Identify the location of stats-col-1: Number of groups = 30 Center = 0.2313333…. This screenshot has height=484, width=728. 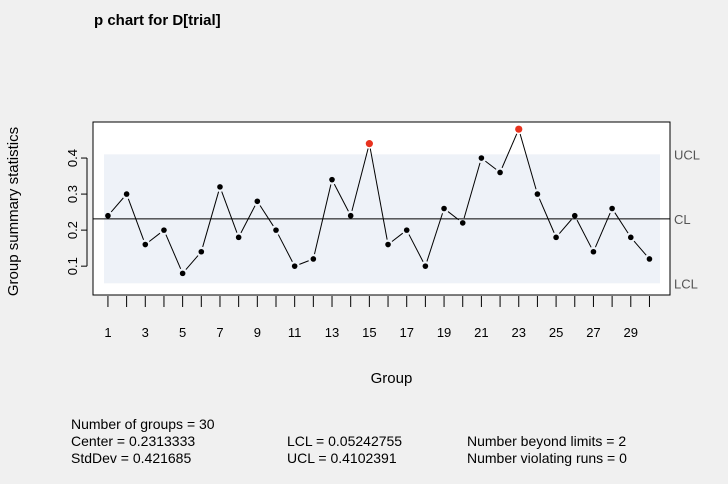
(143, 441).